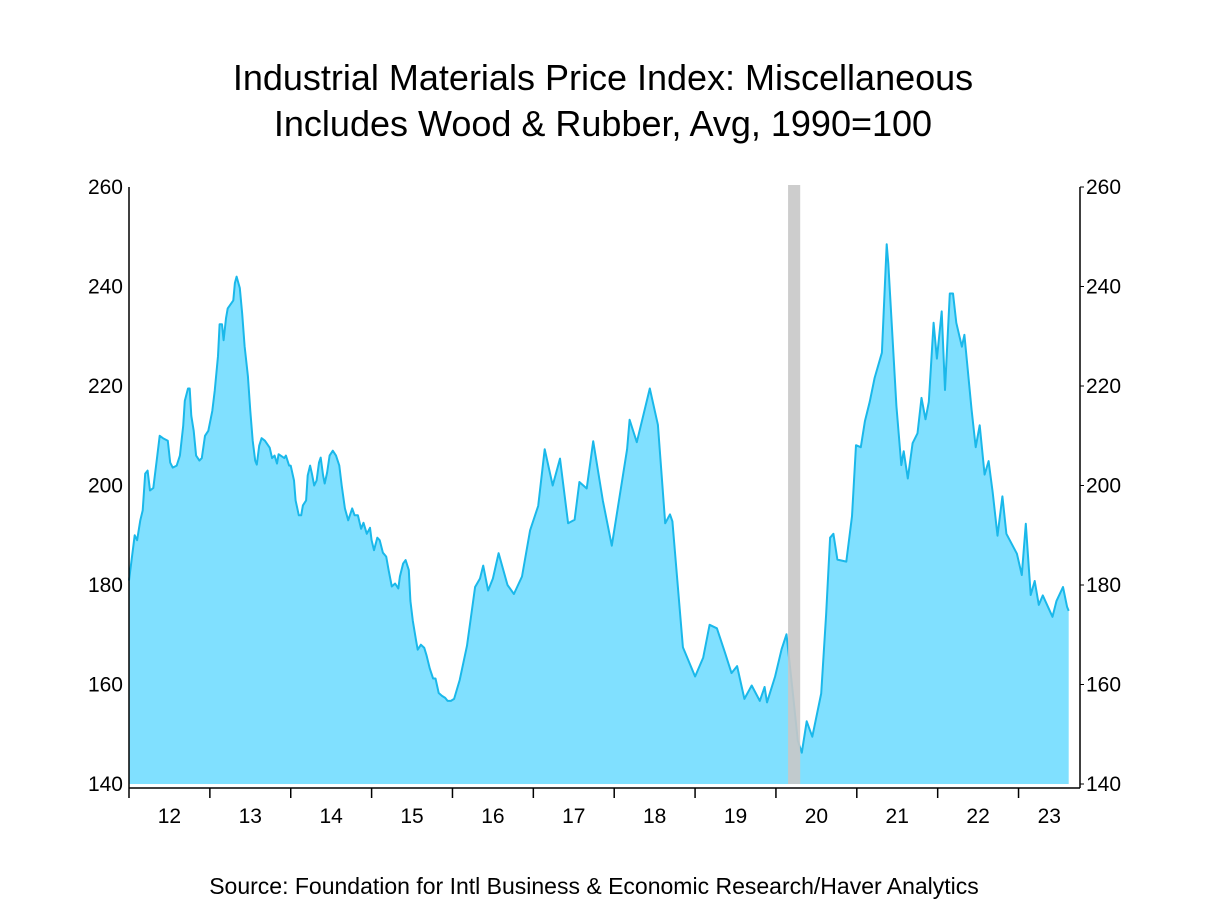  I want to click on y-tick-label-right: 200, so click(1103, 486).